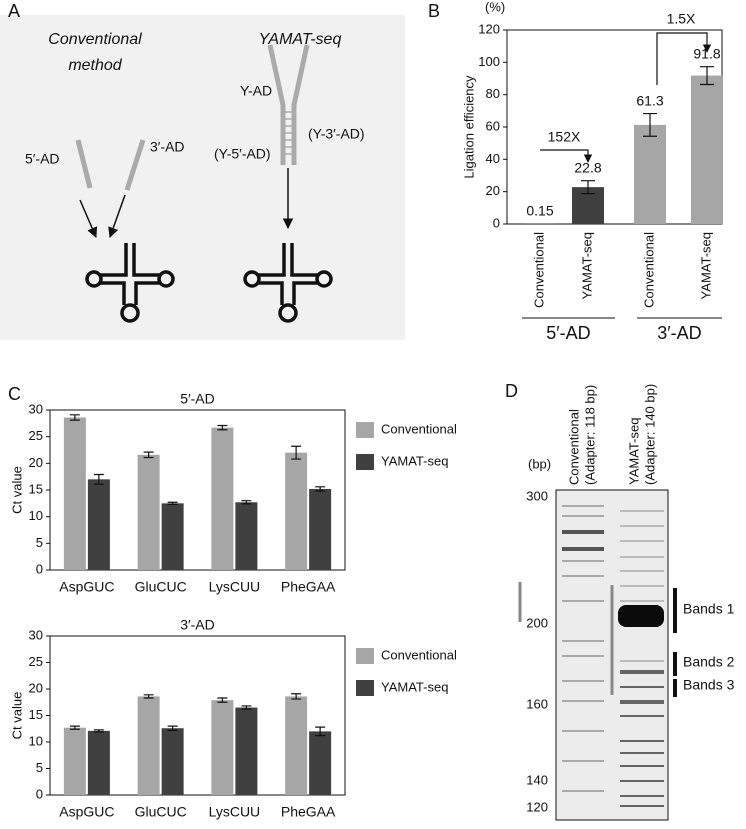 The width and height of the screenshot is (746, 829). What do you see at coordinates (649, 434) in the screenshot?
I see `lane-note: (Adapter: 140 bp)` at bounding box center [649, 434].